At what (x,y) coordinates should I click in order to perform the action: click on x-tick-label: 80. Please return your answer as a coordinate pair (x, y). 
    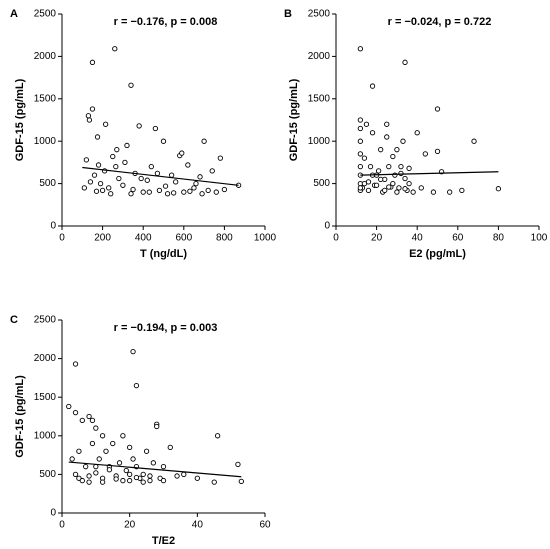
    Looking at the image, I should click on (499, 238).